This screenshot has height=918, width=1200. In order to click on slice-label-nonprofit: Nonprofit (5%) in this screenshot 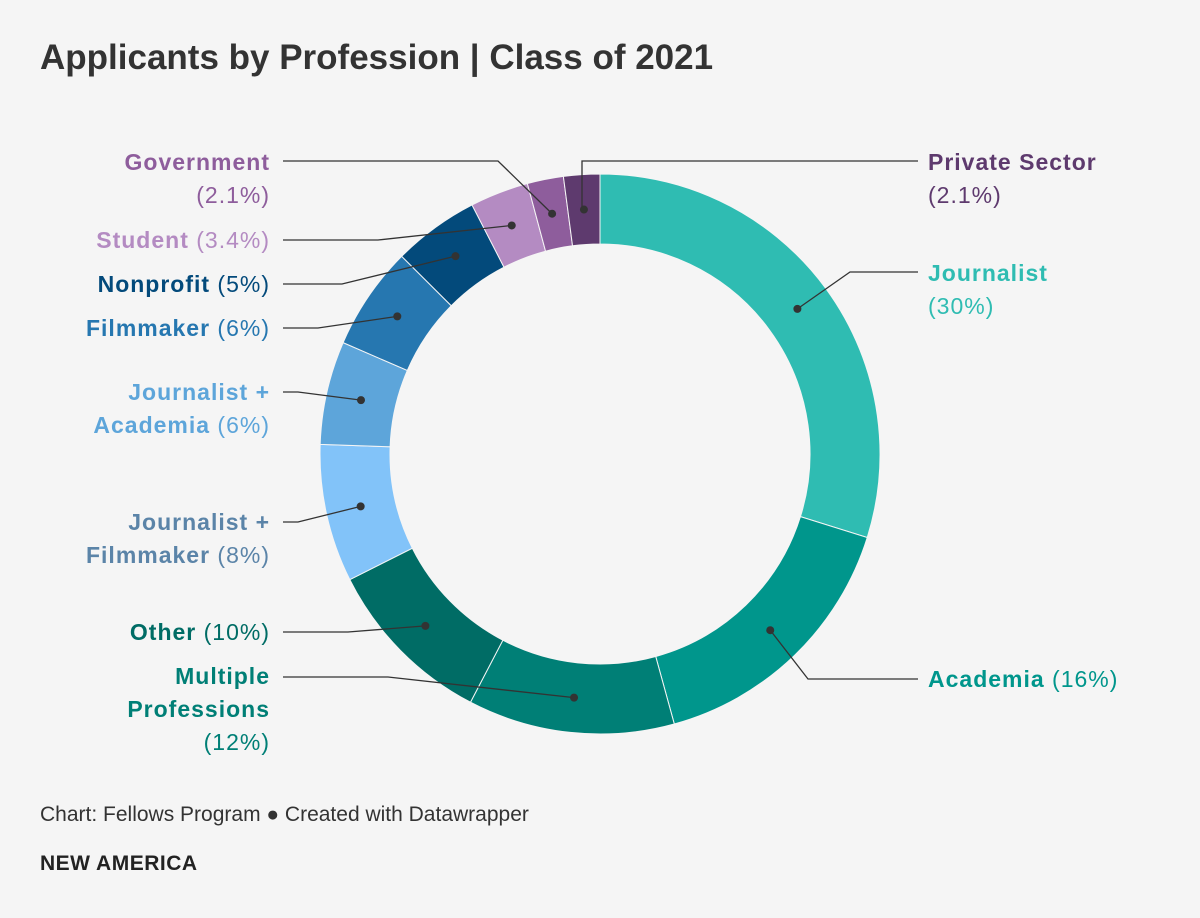, I will do `click(184, 284)`.